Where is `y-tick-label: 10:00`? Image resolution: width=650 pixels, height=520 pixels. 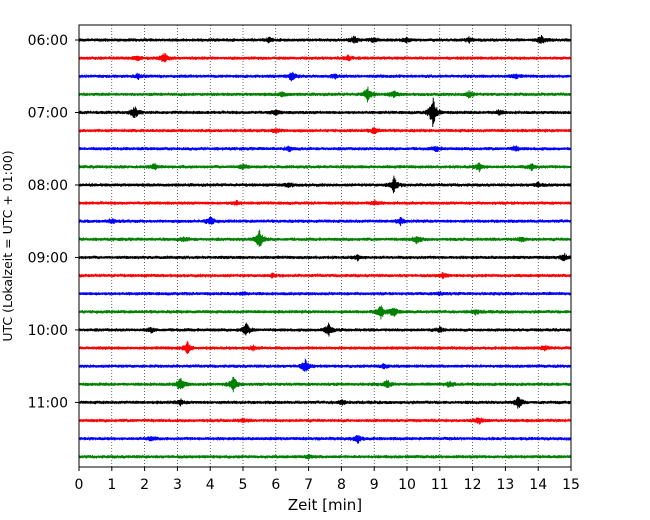 y-tick-label: 10:00 is located at coordinates (48, 331).